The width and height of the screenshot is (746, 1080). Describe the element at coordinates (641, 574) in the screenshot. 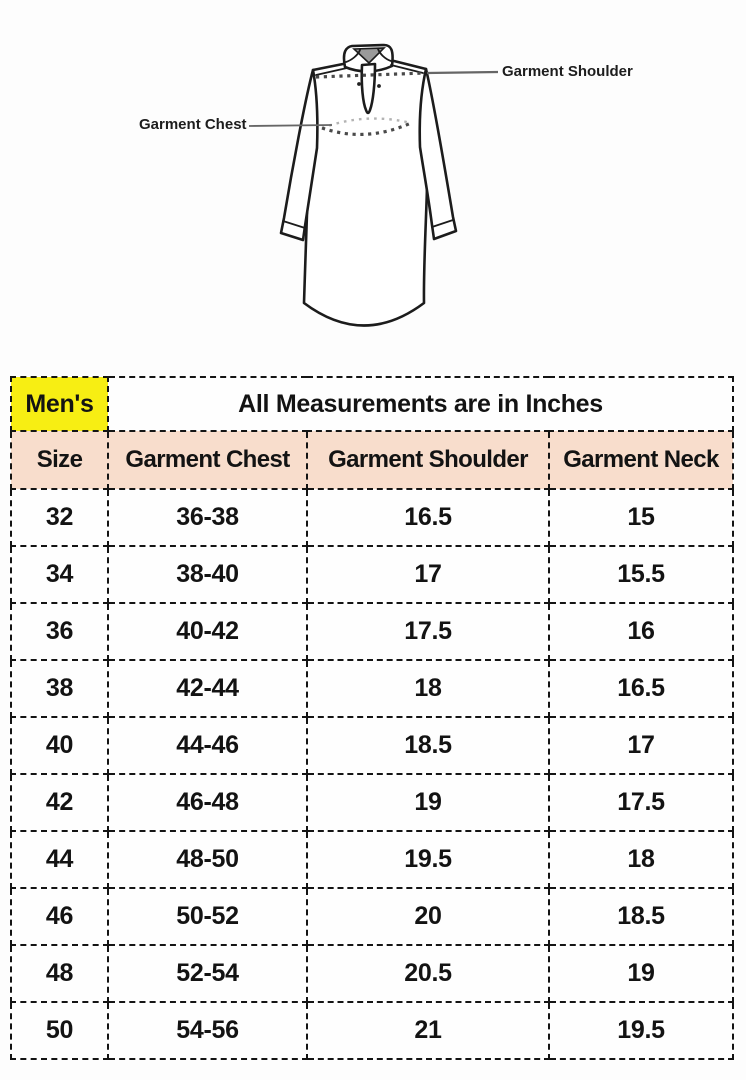

I see `neck-cell: 15.5` at that location.